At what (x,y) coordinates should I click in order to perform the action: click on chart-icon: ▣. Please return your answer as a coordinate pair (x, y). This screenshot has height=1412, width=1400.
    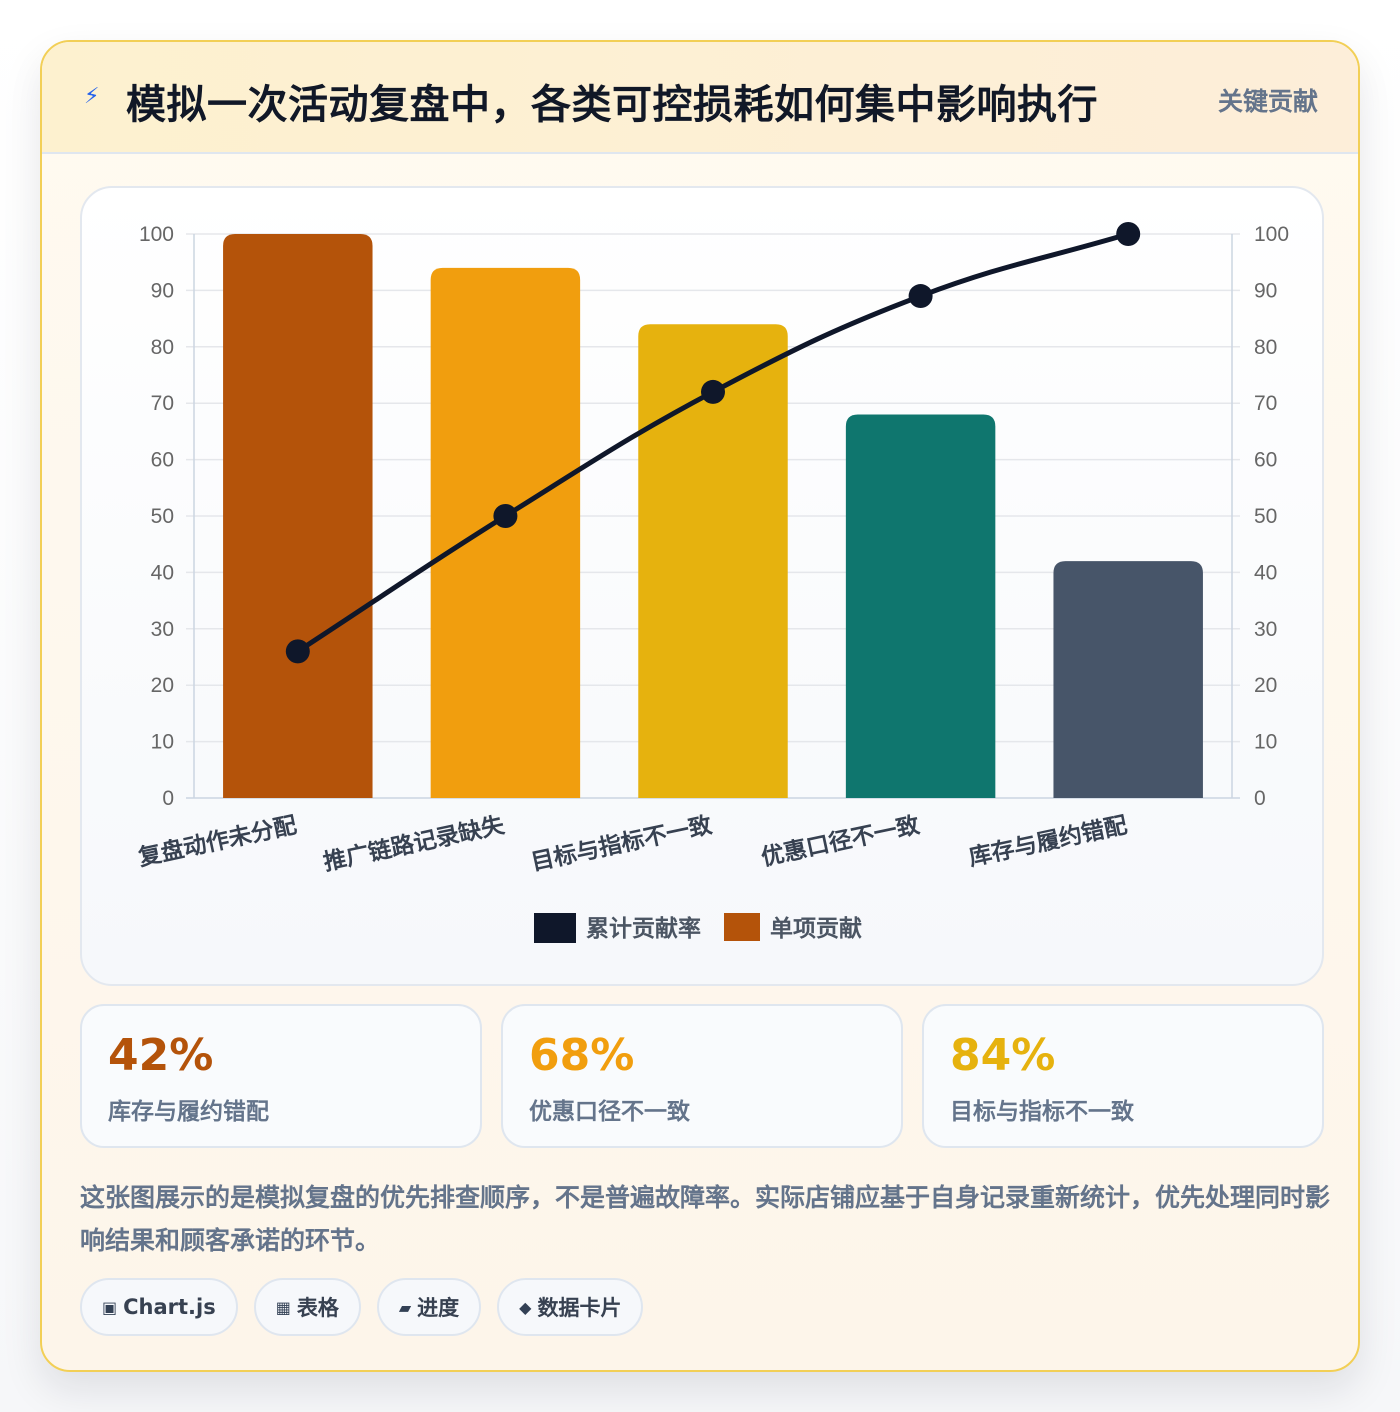
    Looking at the image, I should click on (110, 1307).